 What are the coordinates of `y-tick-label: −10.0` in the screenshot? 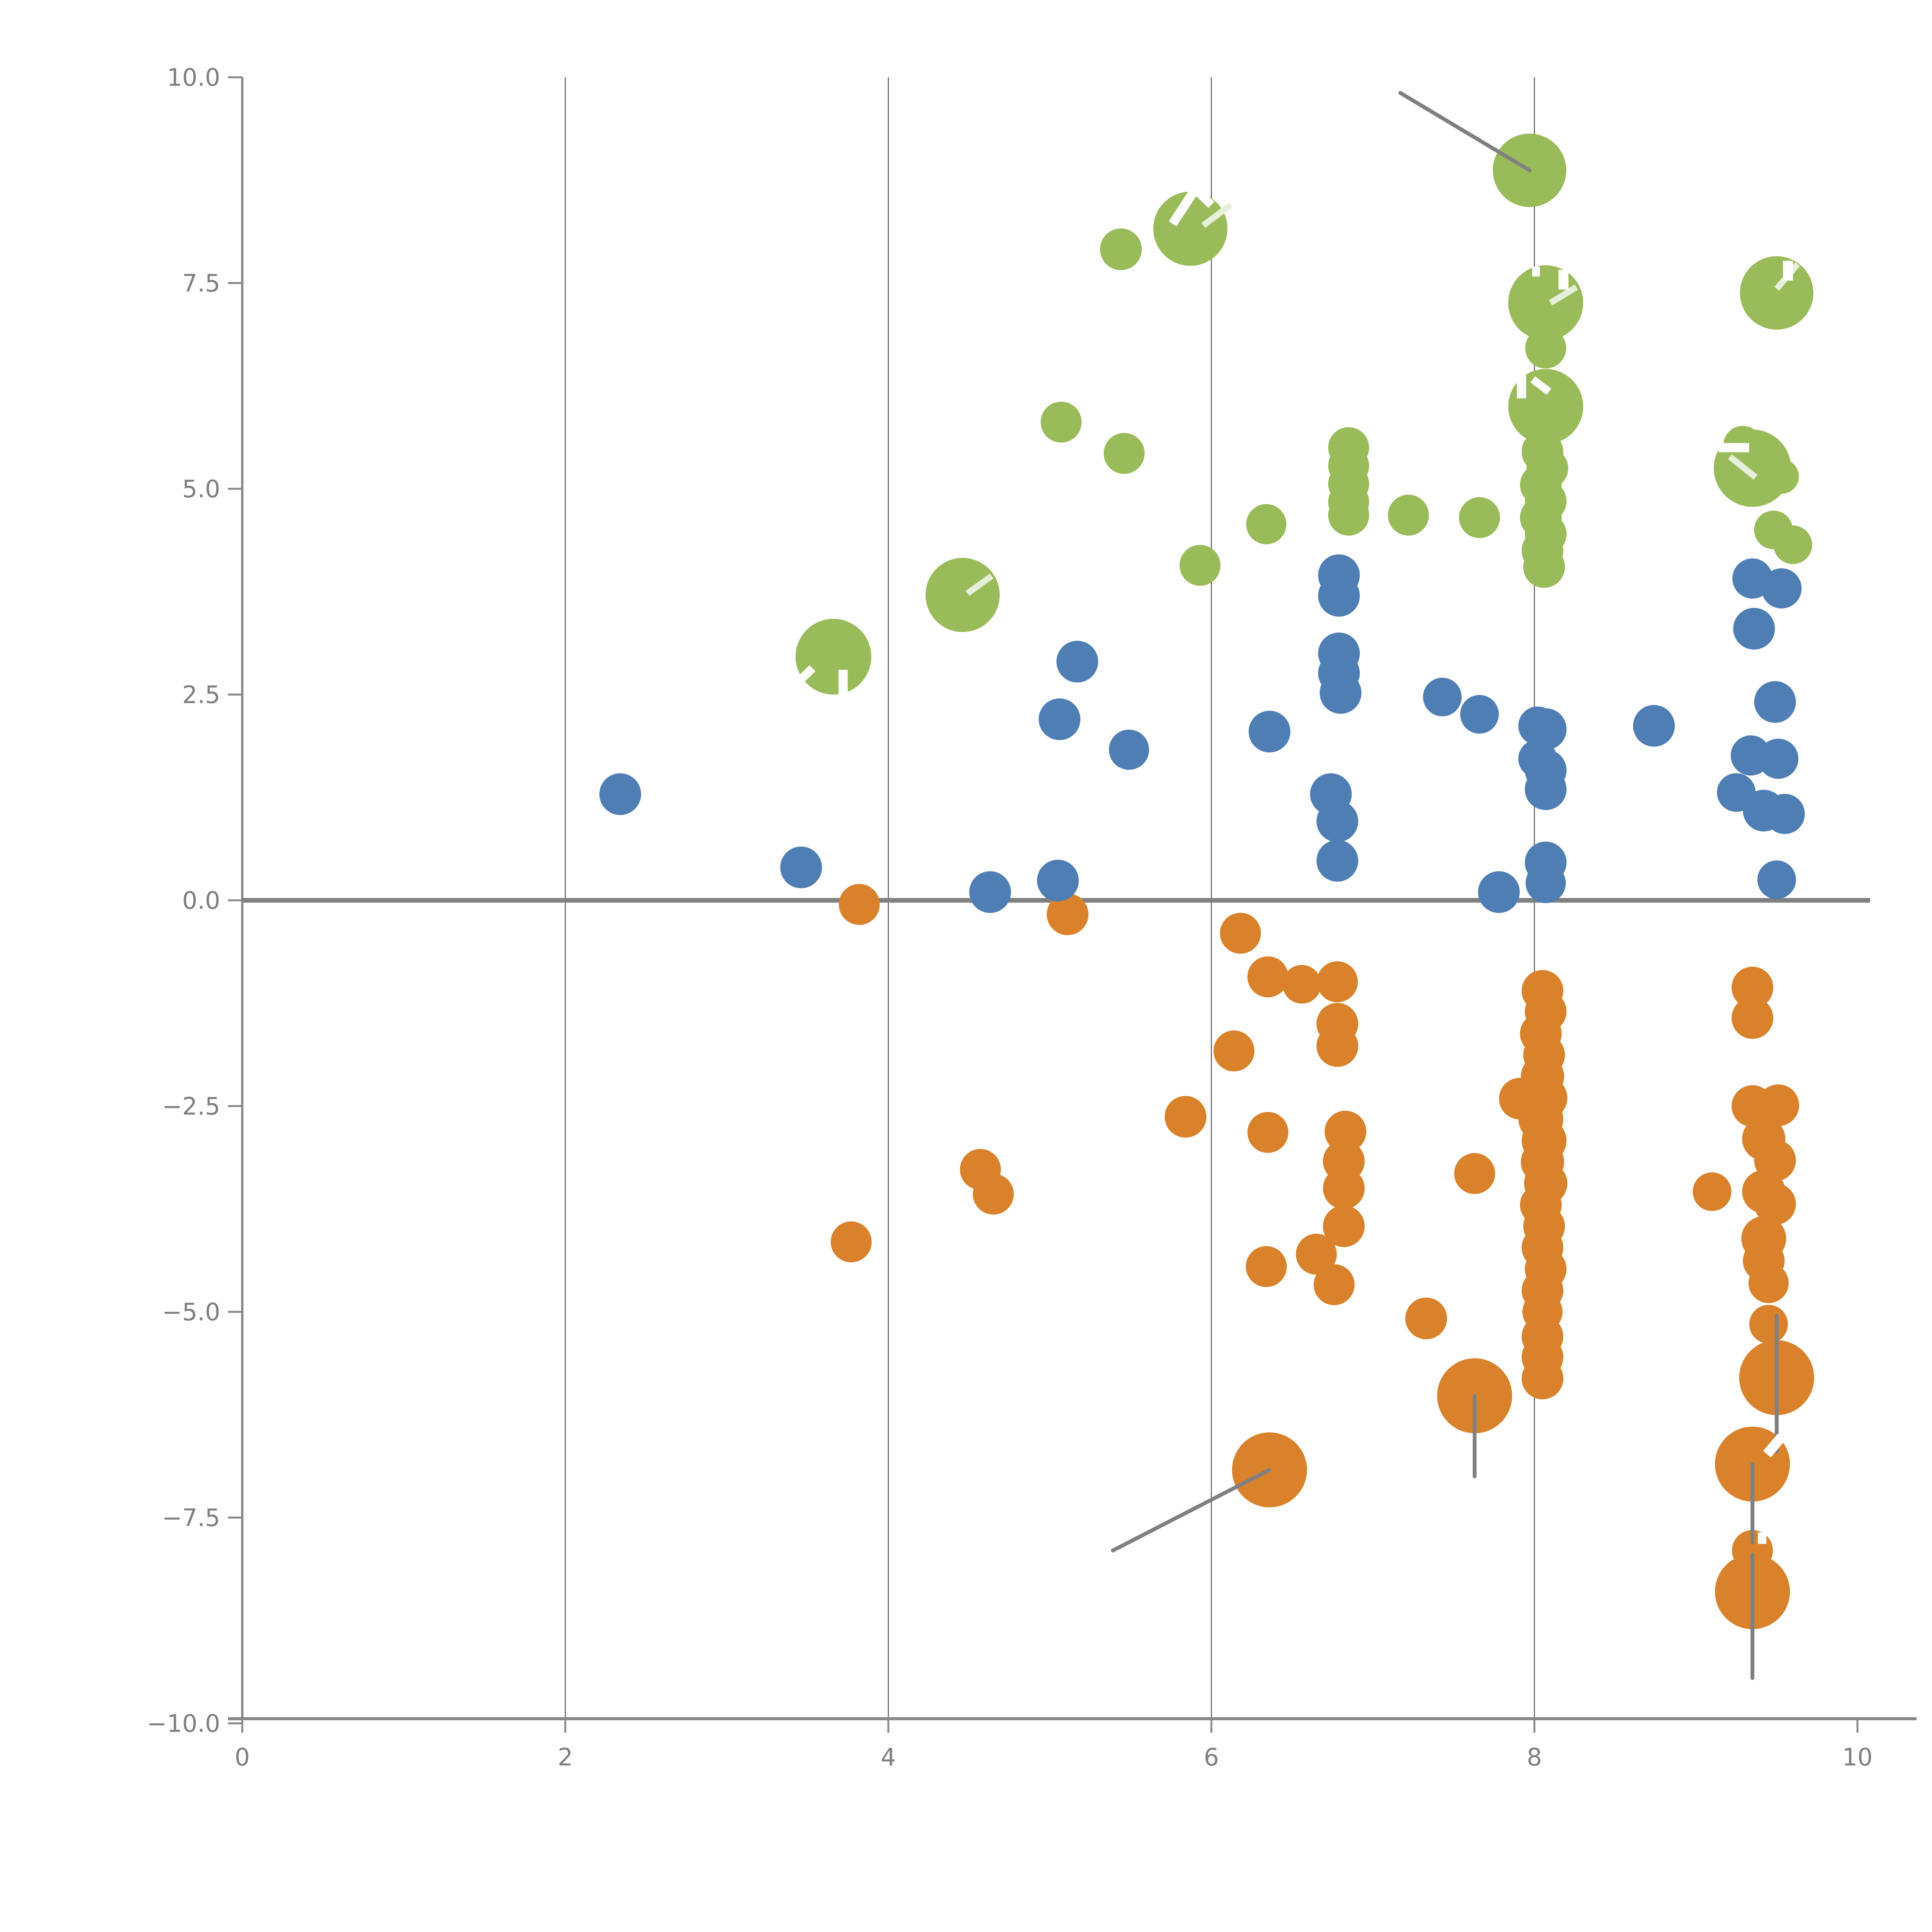 It's located at (184, 1724).